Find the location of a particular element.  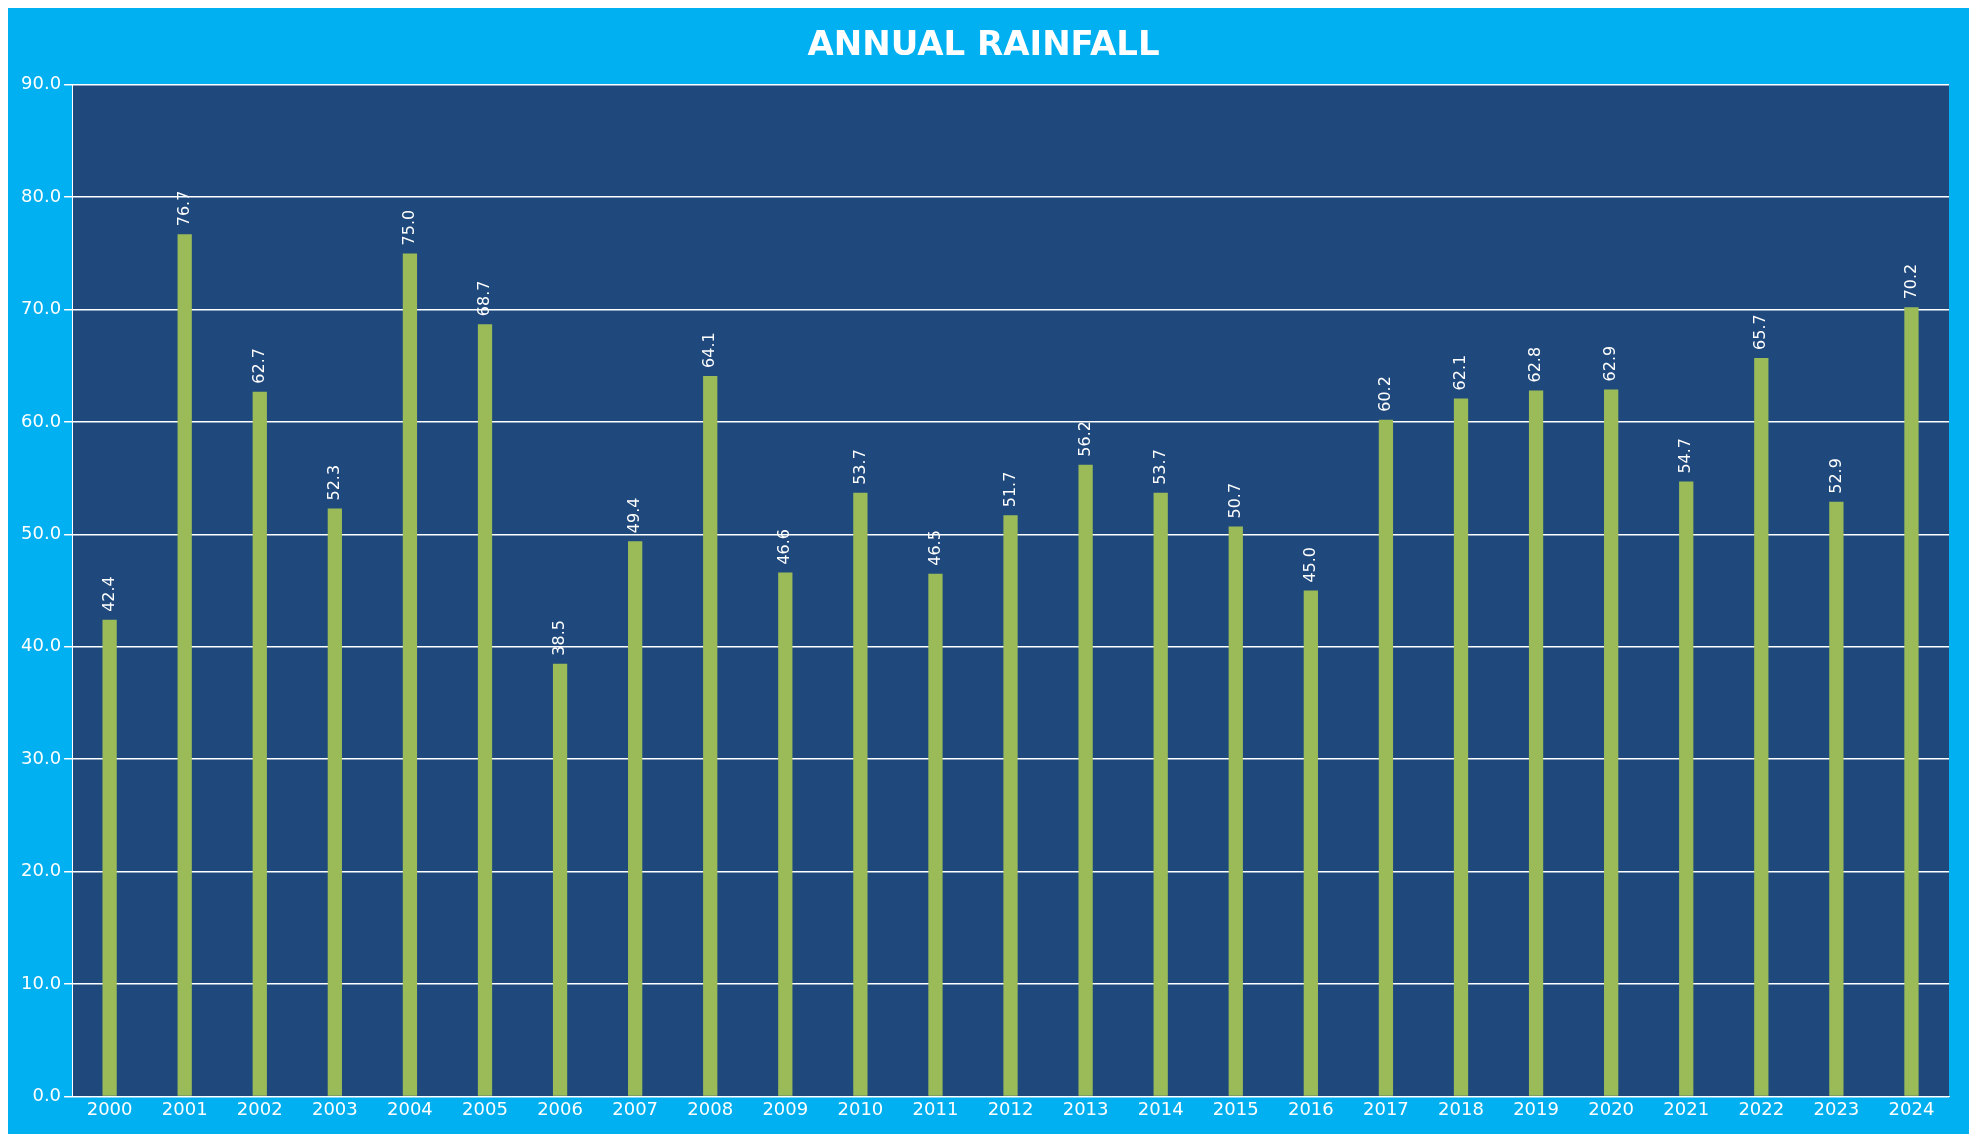

y-tick-label: 10.0 is located at coordinates (41, 982).